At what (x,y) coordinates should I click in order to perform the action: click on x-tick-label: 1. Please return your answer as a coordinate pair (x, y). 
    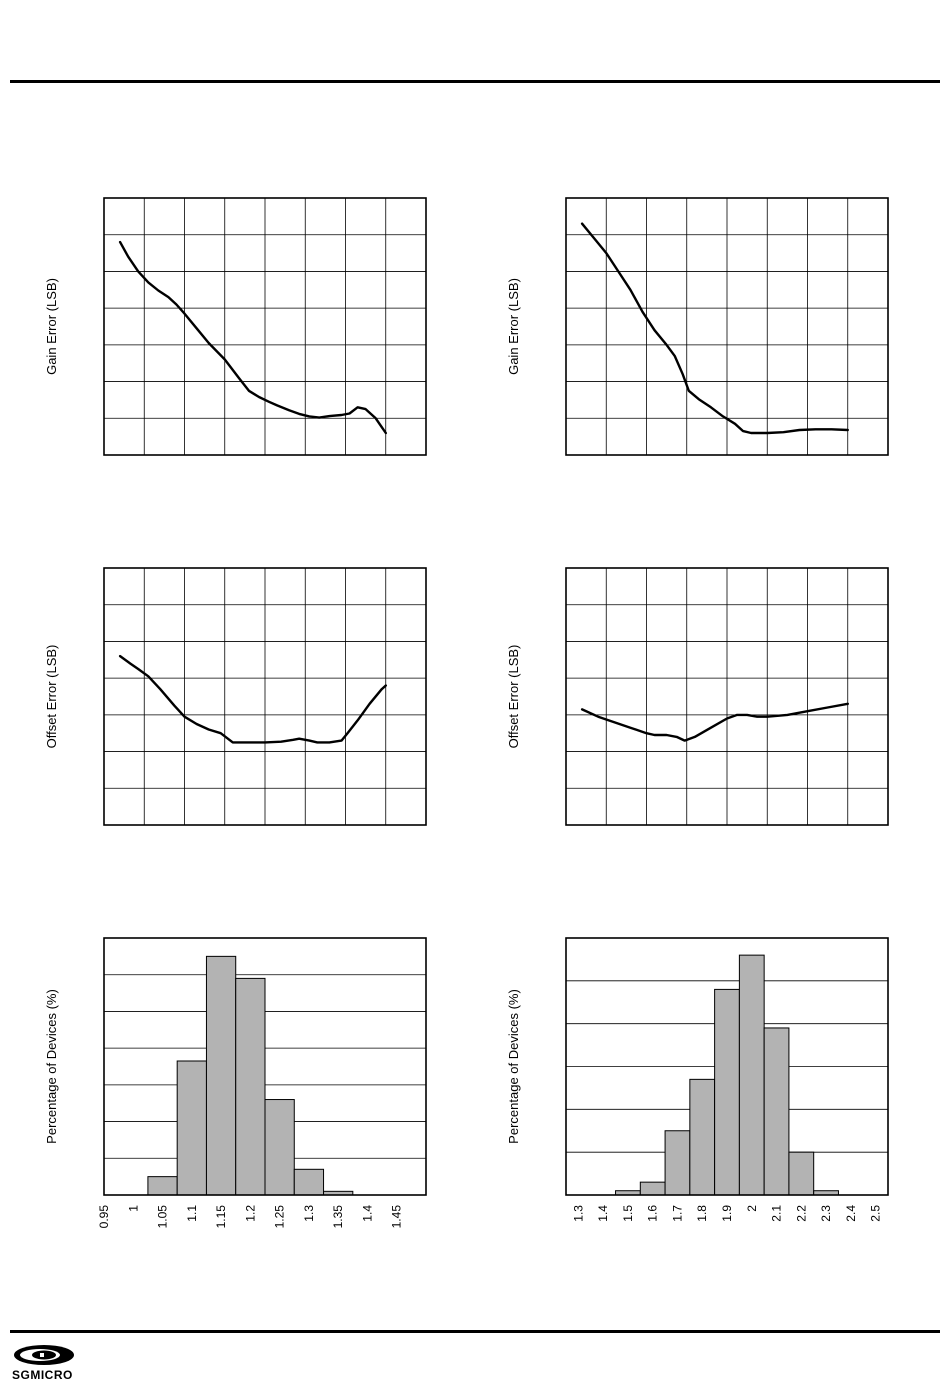
    Looking at the image, I should click on (133, 1208).